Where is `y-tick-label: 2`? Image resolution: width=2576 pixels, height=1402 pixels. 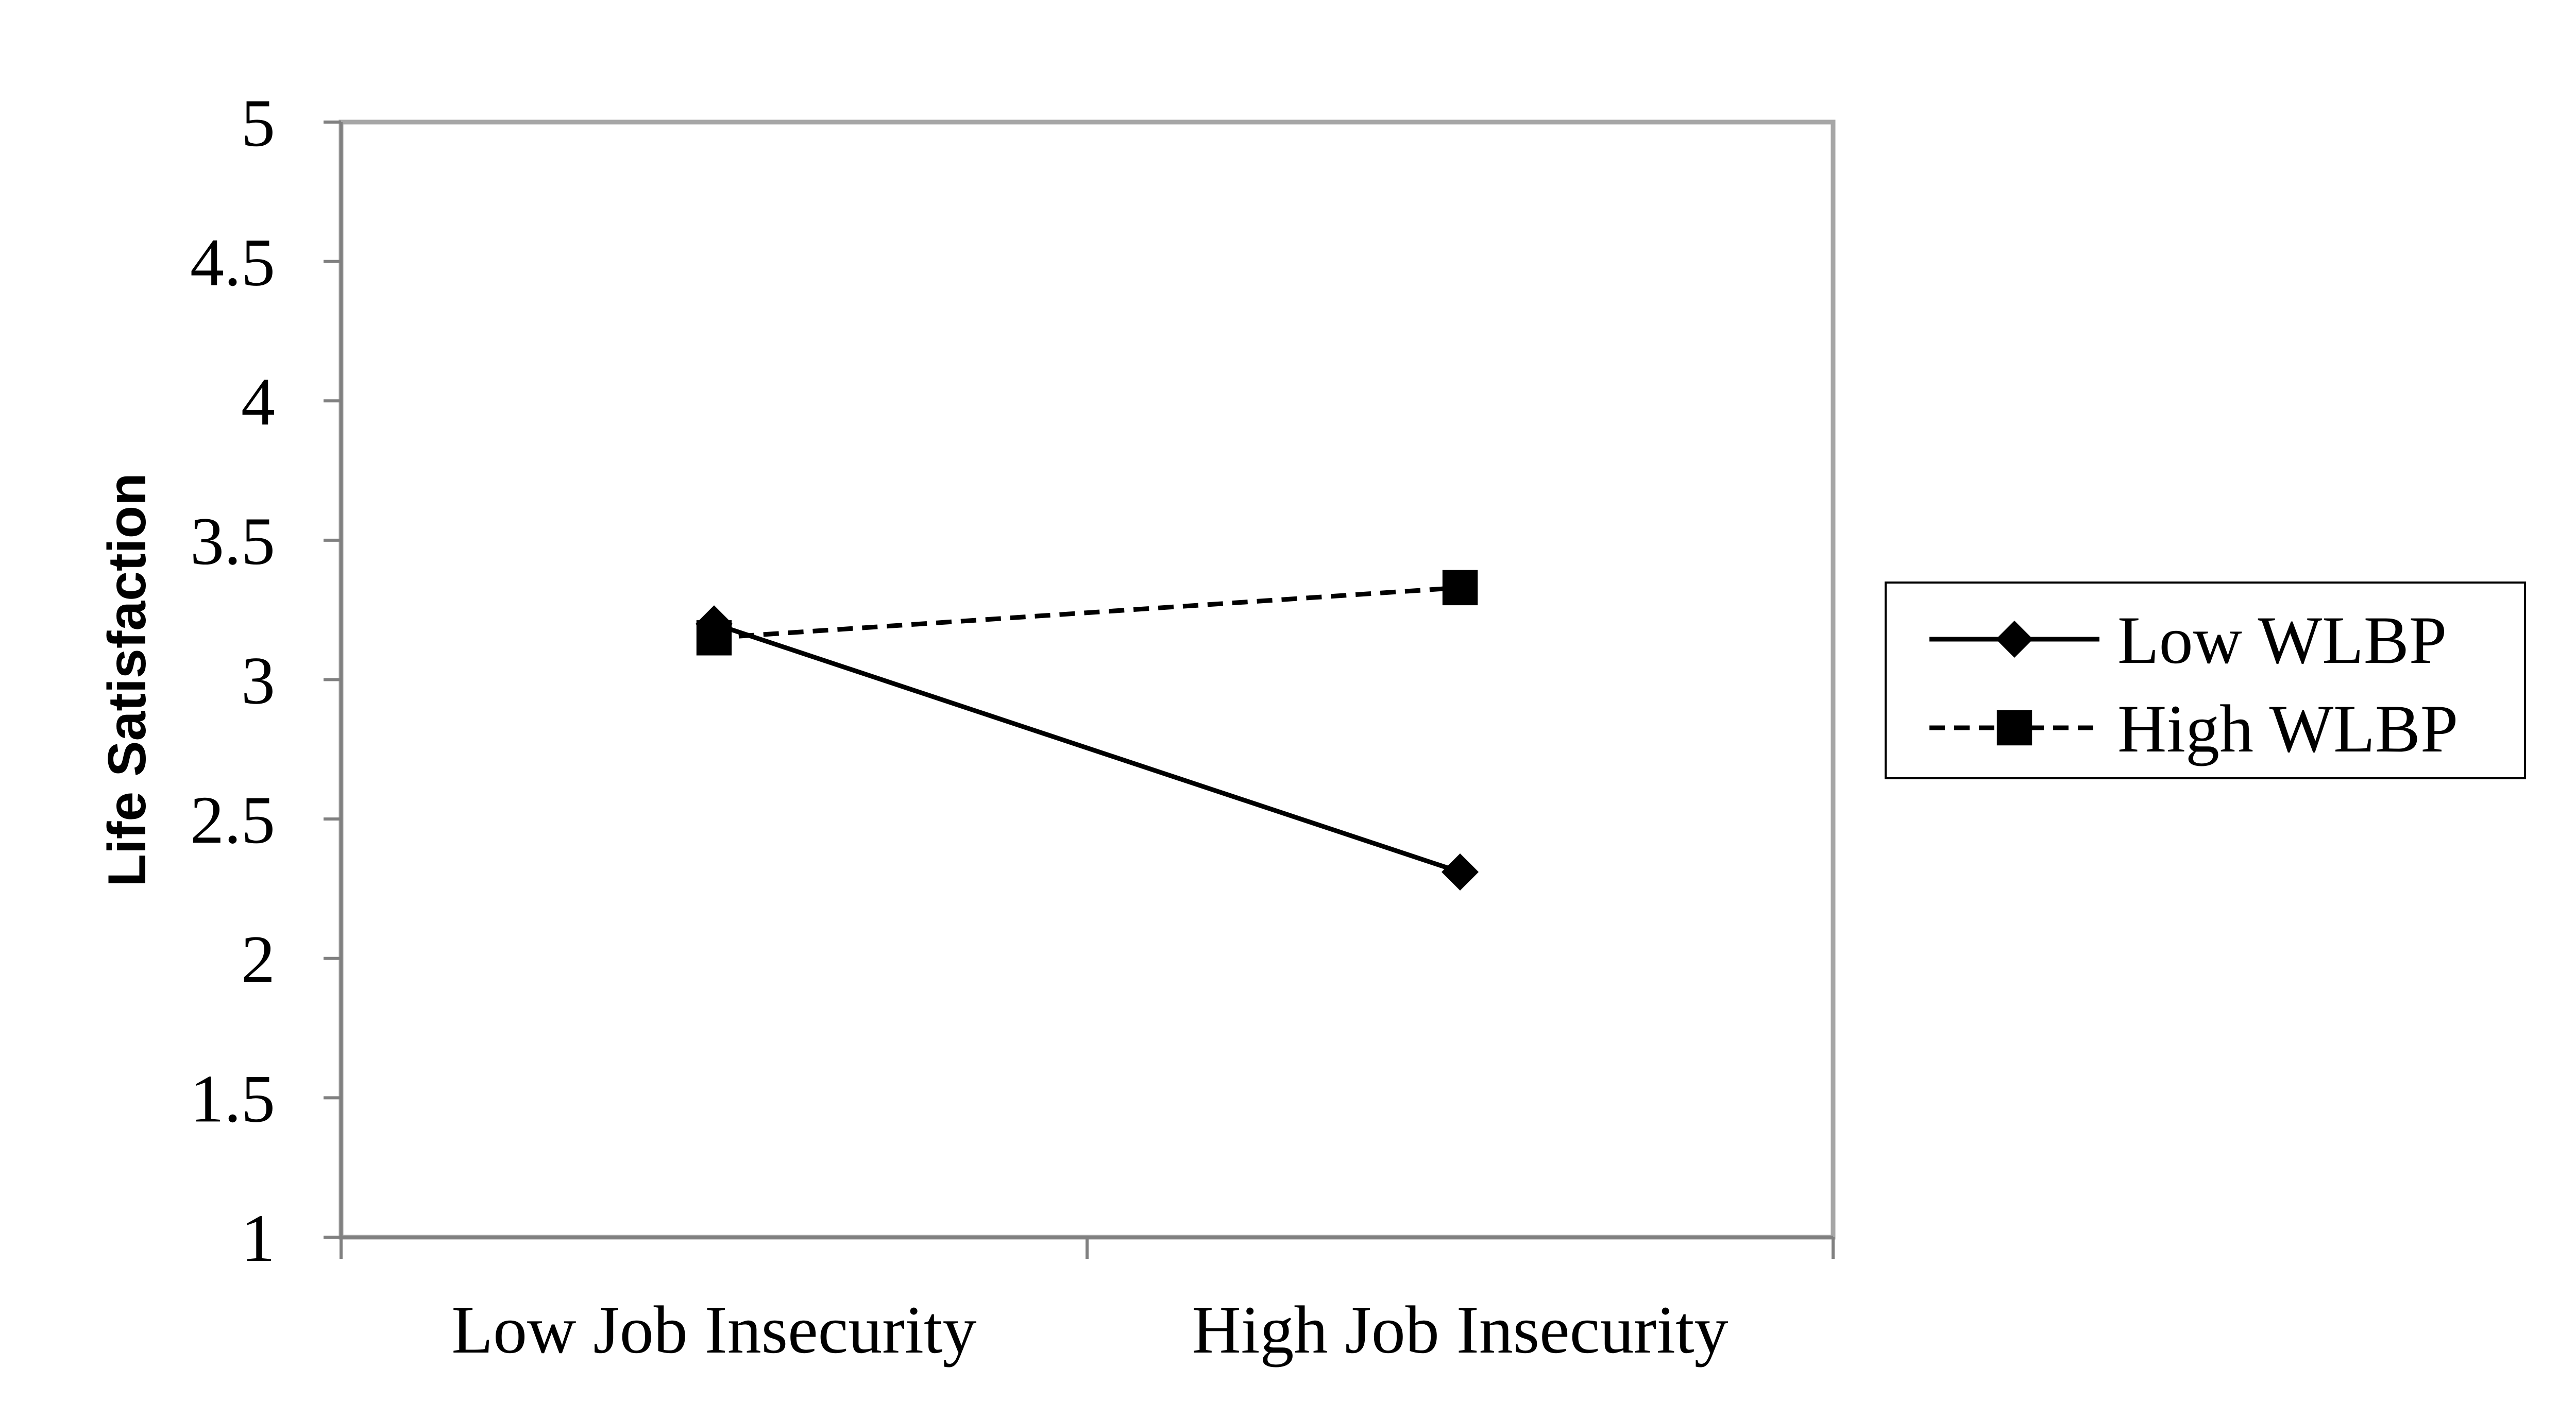
y-tick-label: 2 is located at coordinates (258, 959).